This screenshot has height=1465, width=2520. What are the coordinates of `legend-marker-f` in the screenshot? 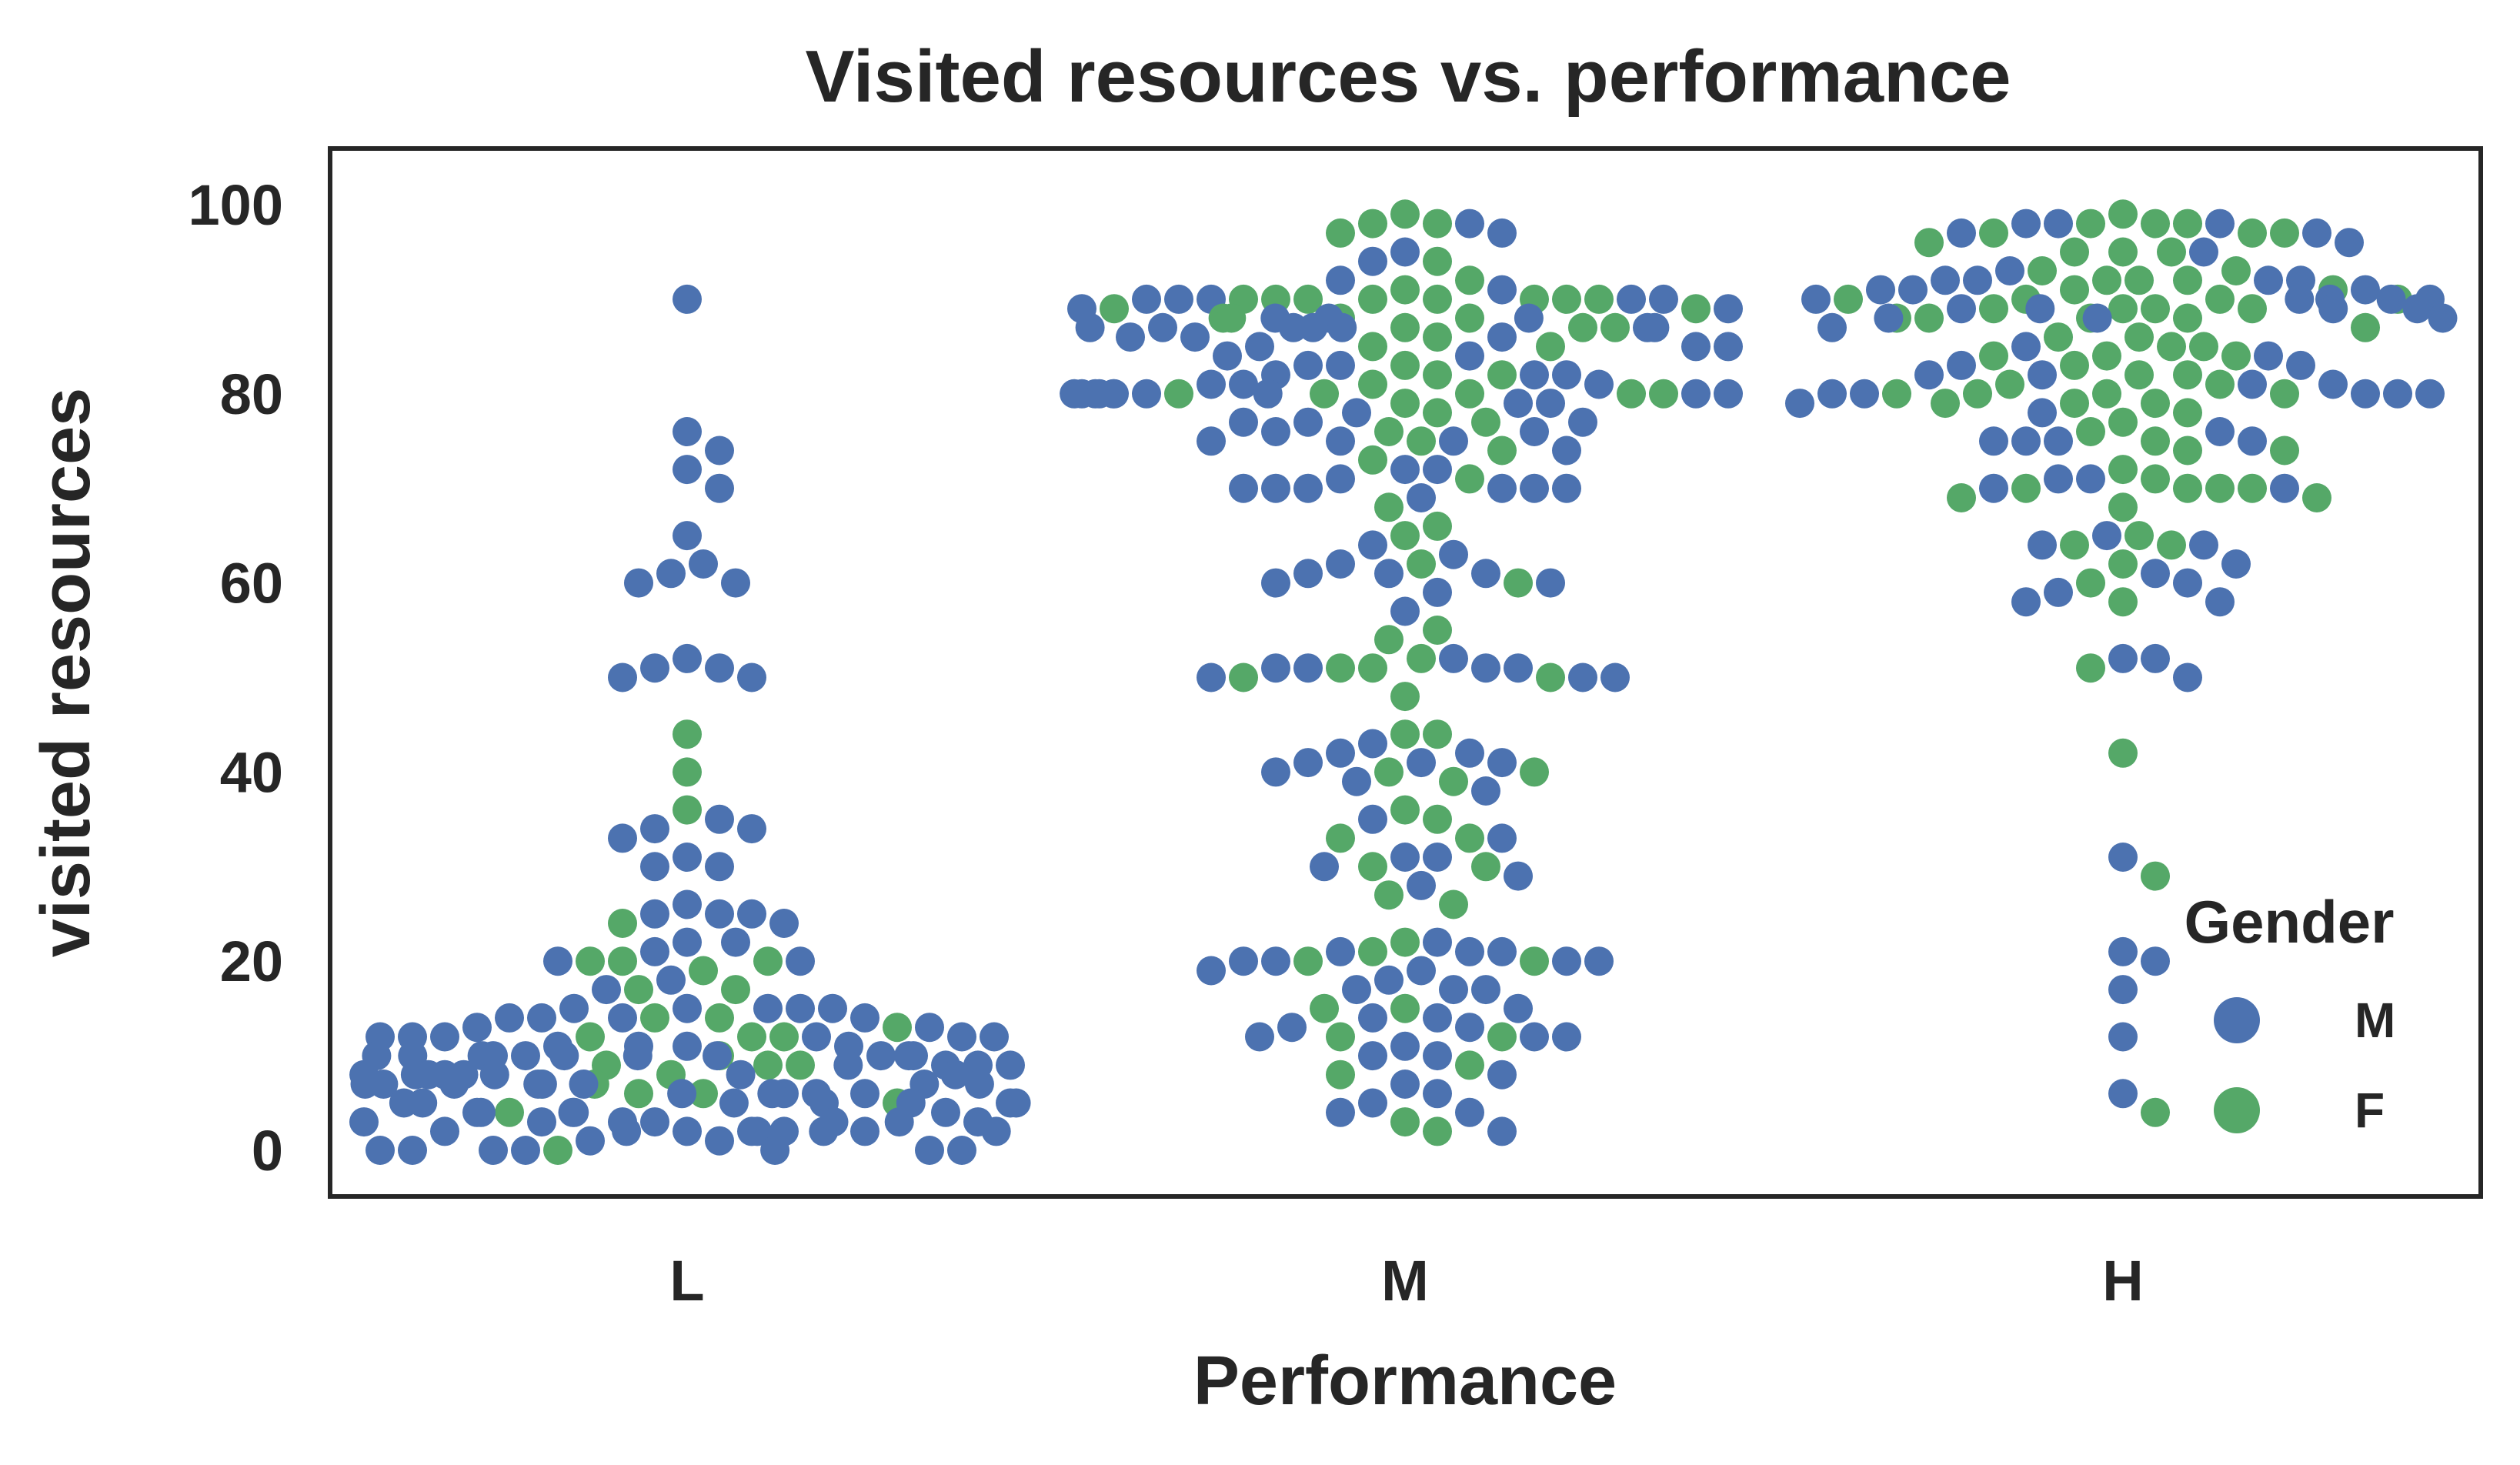 It's located at (2237, 1110).